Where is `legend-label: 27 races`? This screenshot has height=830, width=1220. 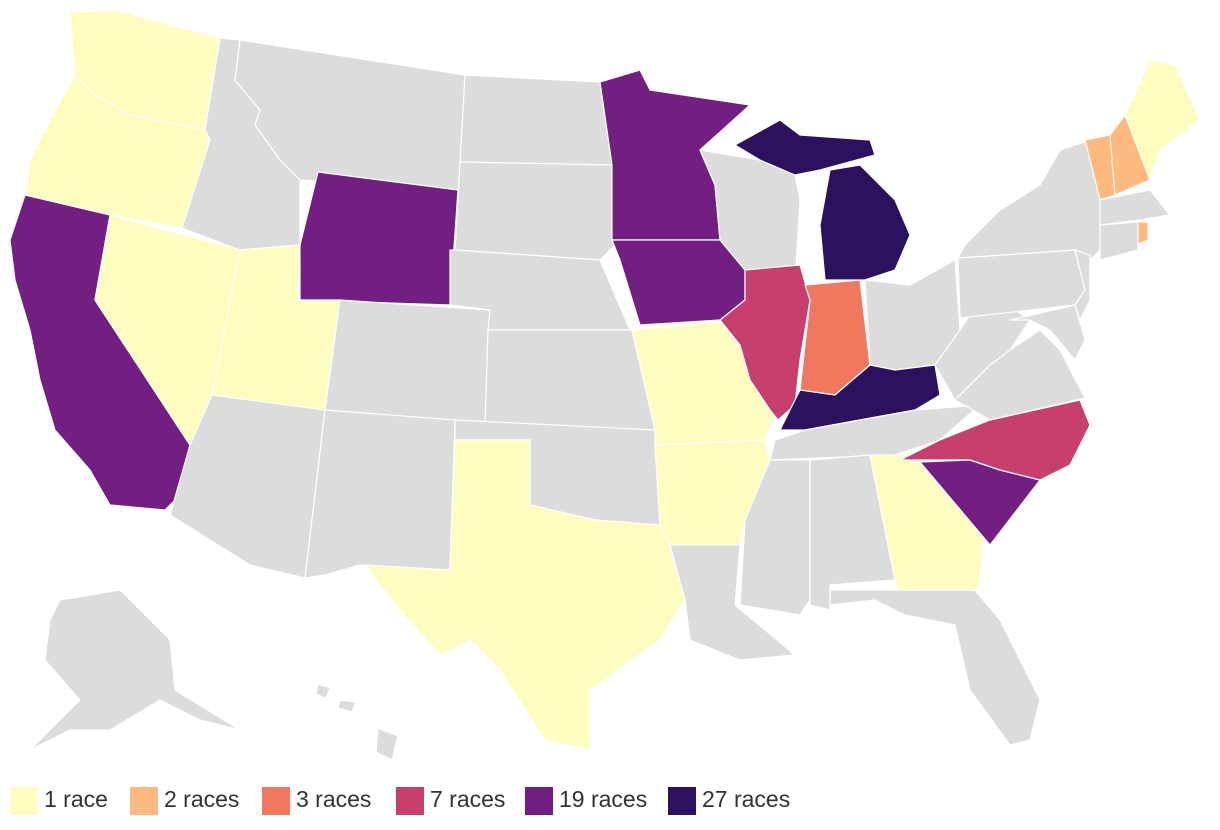 legend-label: 27 races is located at coordinates (746, 799).